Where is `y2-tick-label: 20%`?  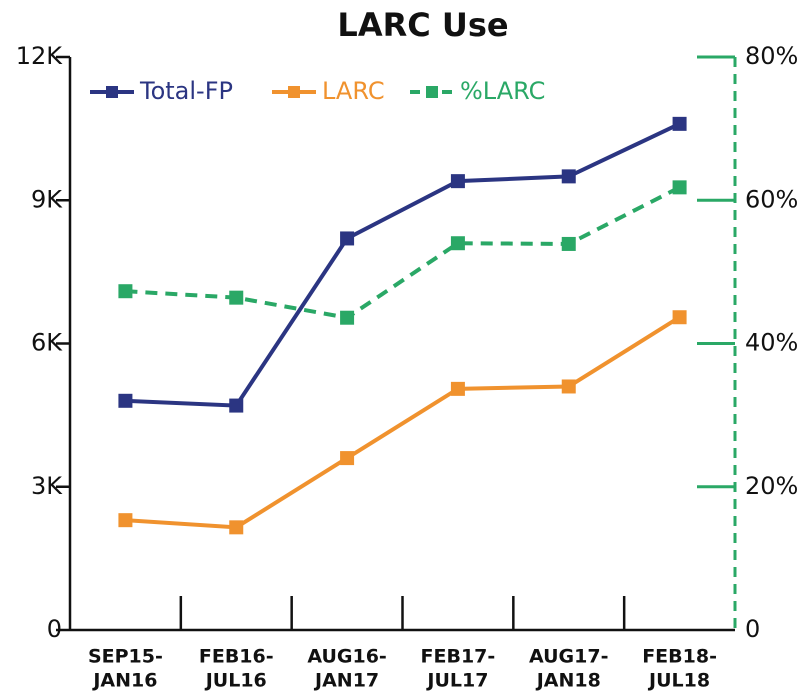 y2-tick-label: 20% is located at coordinates (771, 486).